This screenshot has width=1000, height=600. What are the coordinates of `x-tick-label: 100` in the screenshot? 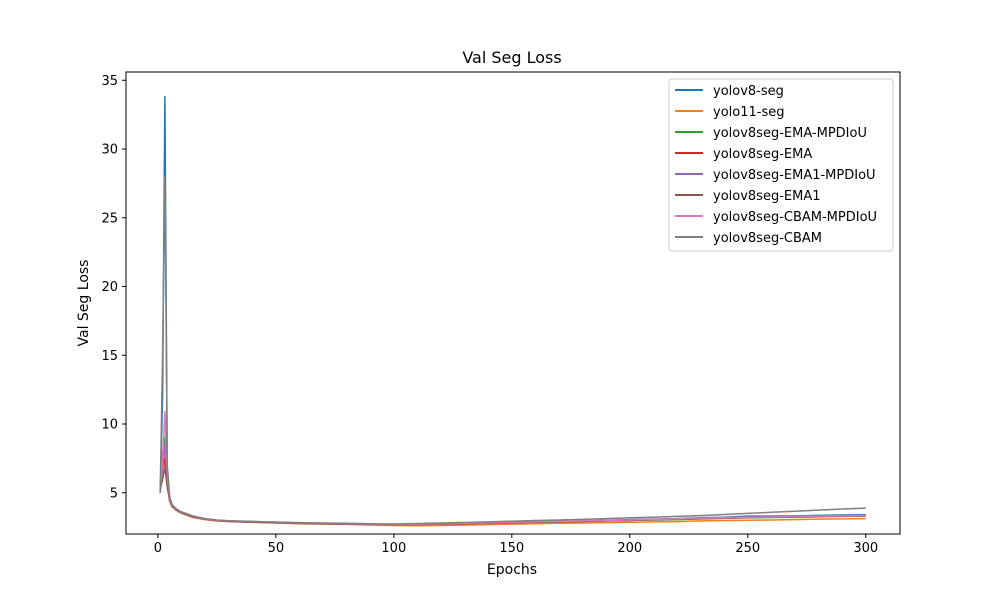 It's located at (393, 548).